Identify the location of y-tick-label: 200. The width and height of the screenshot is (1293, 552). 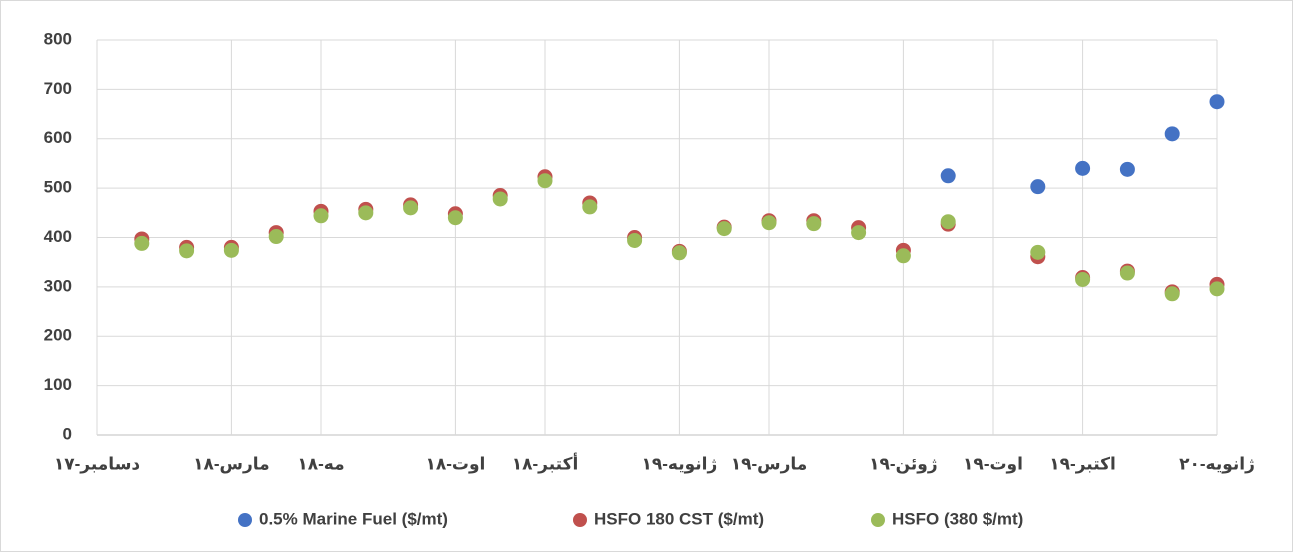
(58, 335).